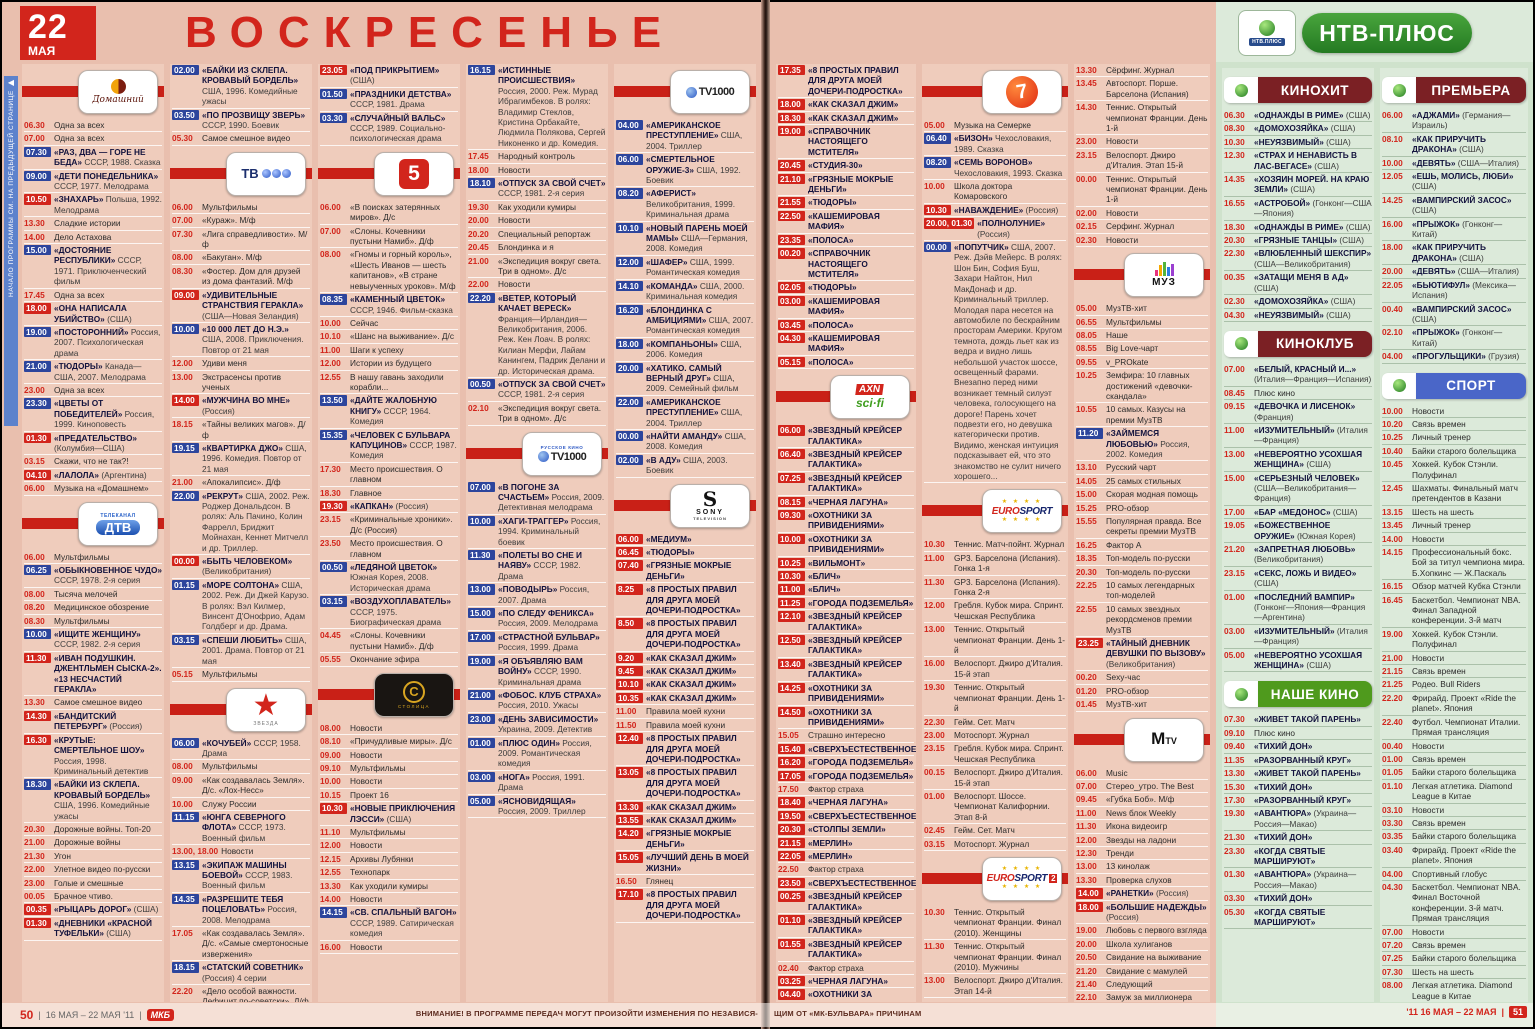  What do you see at coordinates (1234, 226) in the screenshot?
I see `program-time: 18.30` at bounding box center [1234, 226].